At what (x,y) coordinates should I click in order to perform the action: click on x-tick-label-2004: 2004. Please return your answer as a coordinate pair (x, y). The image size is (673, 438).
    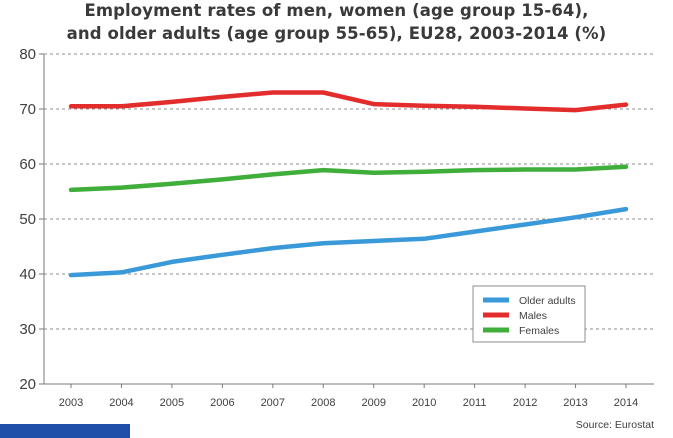
    Looking at the image, I should click on (121, 403).